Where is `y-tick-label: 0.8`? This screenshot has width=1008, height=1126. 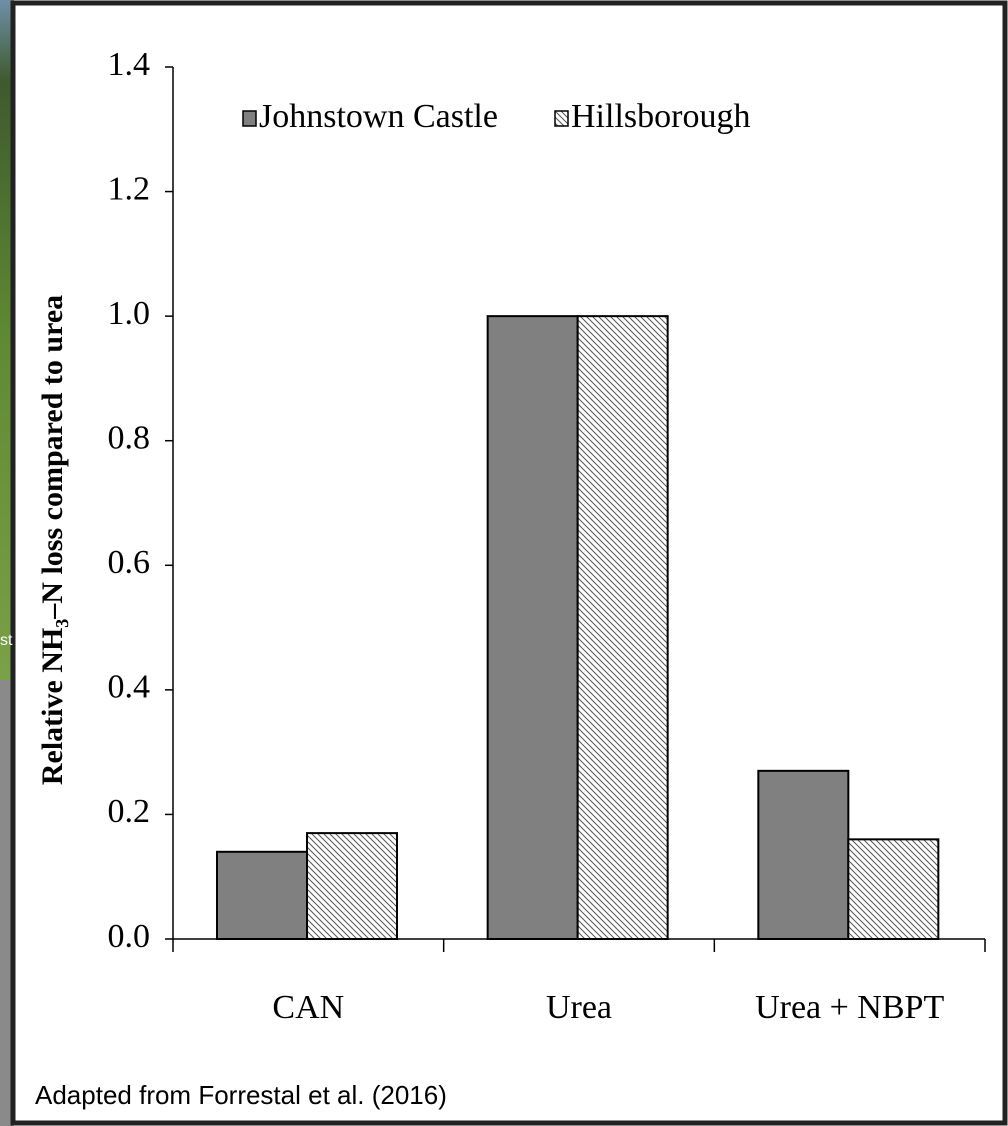
y-tick-label: 0.8 is located at coordinates (129, 438).